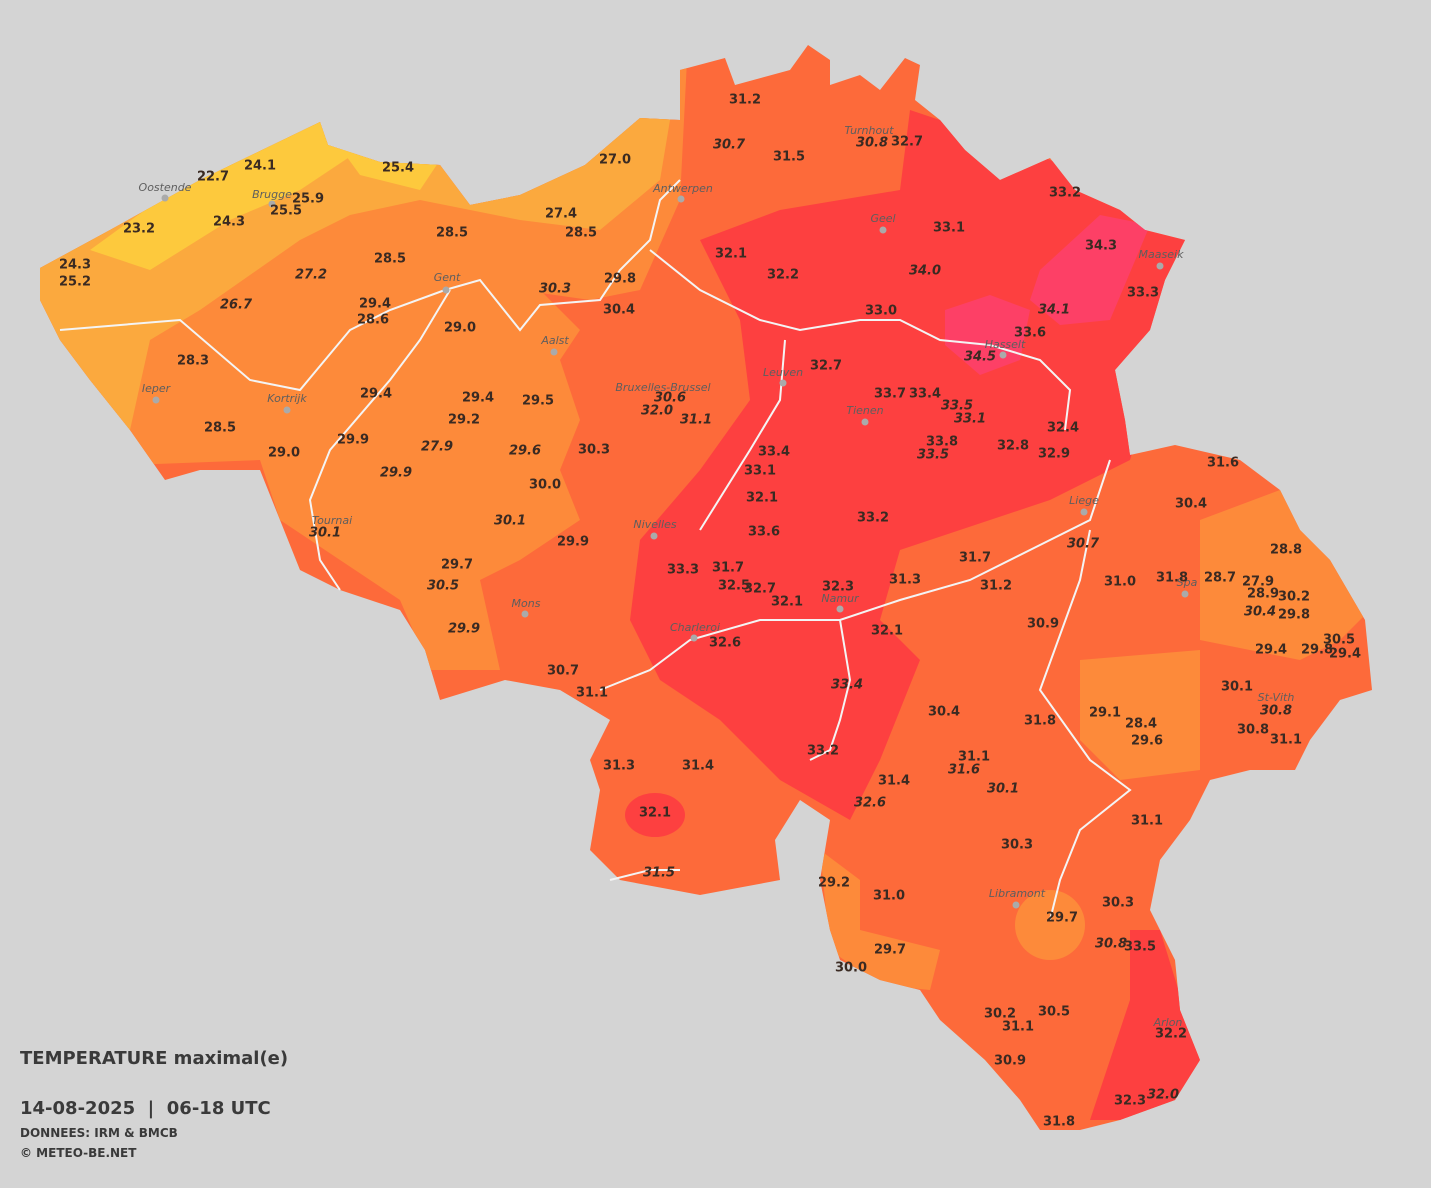 The image size is (1431, 1188). I want to click on temperature-secondary: 34.5, so click(980, 357).